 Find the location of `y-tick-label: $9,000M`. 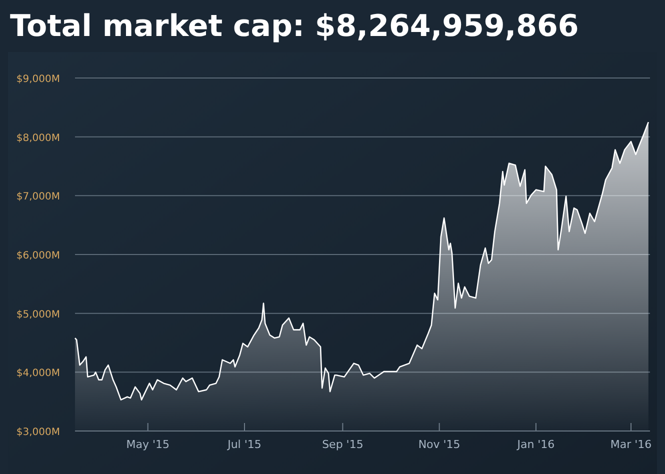

y-tick-label: $9,000M is located at coordinates (38, 79).